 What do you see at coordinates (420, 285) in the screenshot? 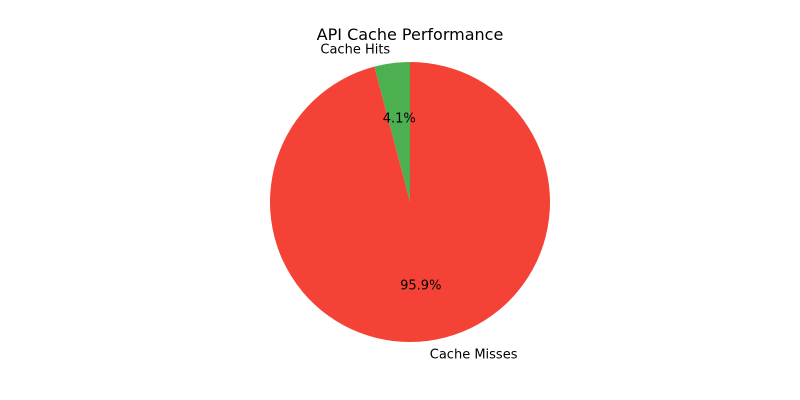
I see `slice-percent-cache-misses: 95.9%` at bounding box center [420, 285].